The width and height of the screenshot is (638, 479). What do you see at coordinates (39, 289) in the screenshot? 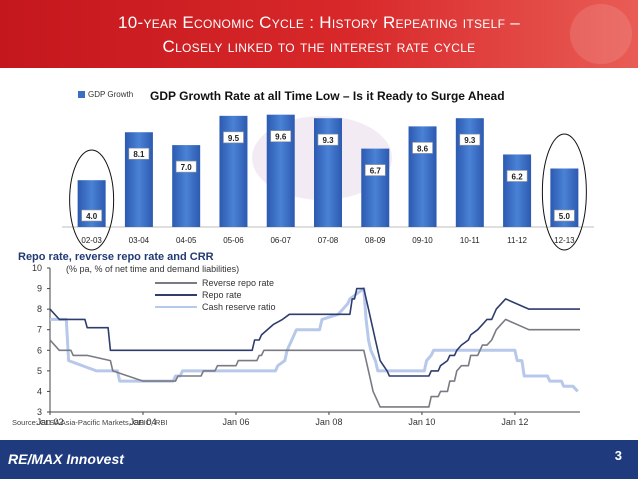
I see `y-tick-9: 9` at bounding box center [39, 289].